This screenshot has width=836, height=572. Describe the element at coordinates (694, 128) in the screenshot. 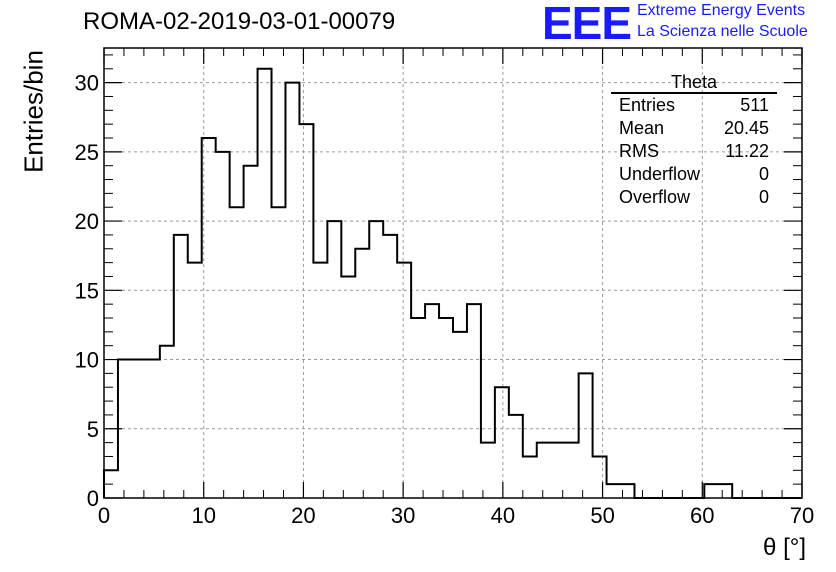

I see `stats-row-mean: Mean 20.45` at that location.